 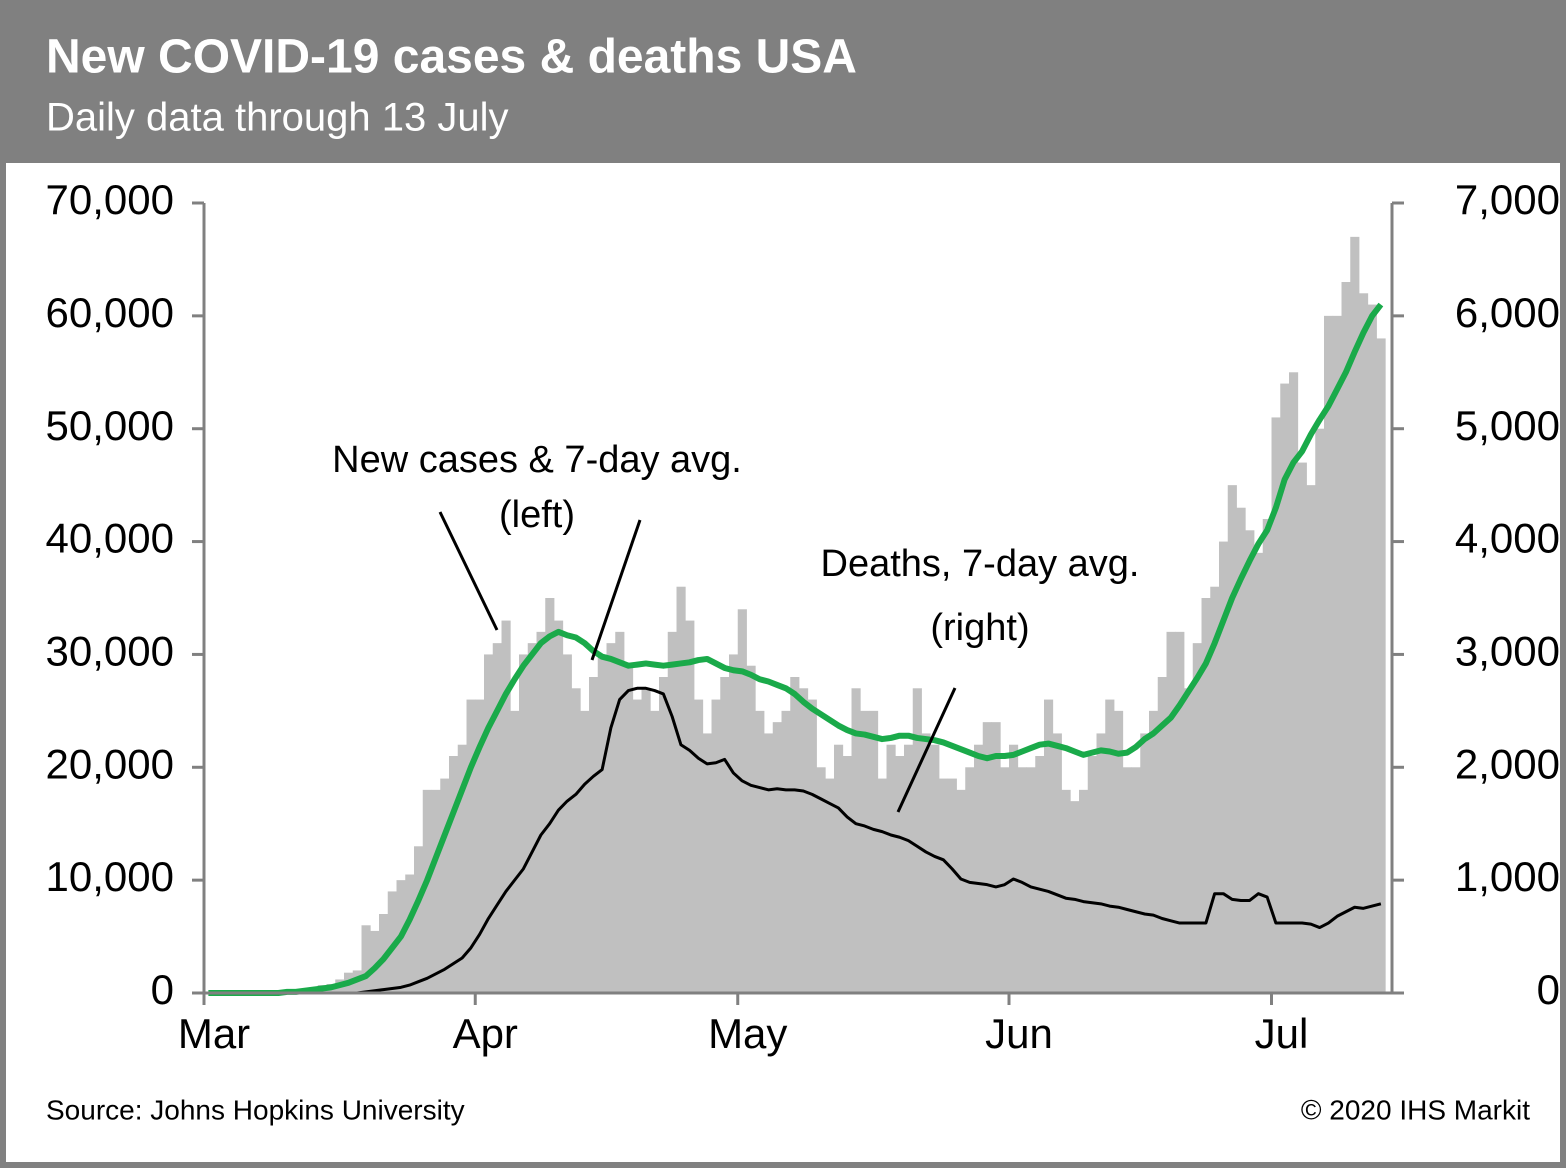 I want to click on y-tick-label: 40,000, so click(x=110, y=538).